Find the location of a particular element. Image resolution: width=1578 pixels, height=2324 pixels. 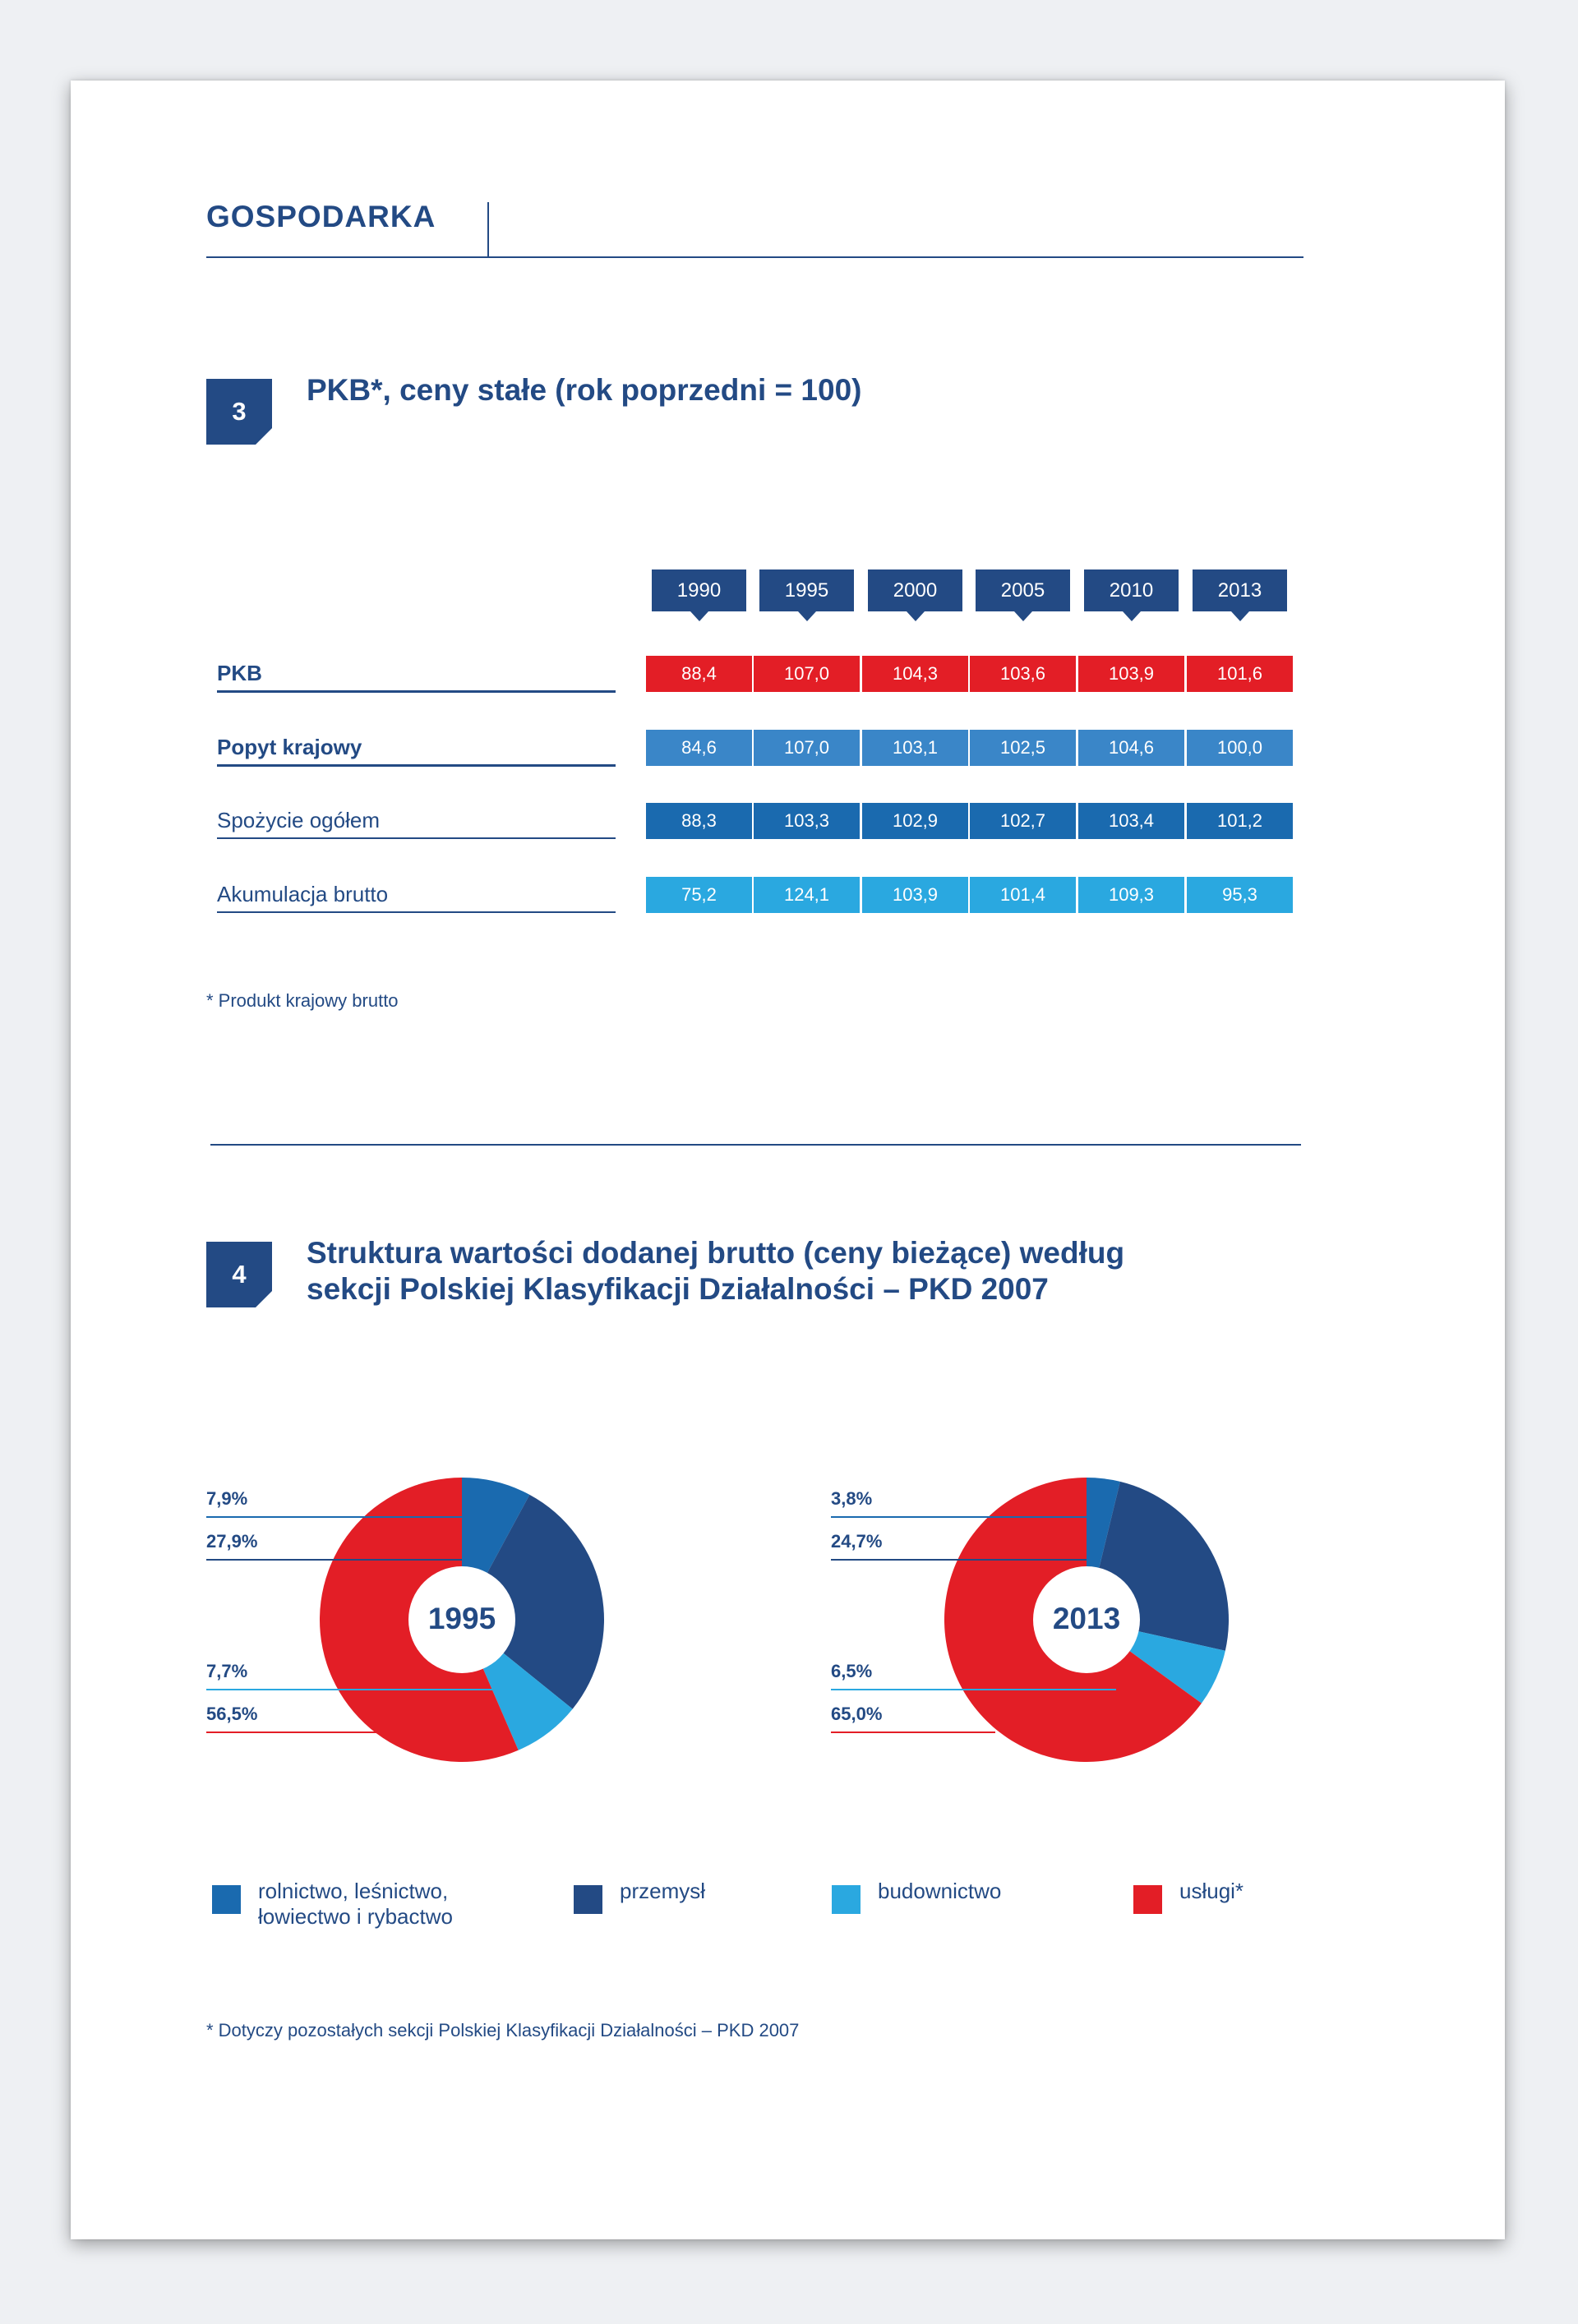

row-label: Popyt krajowy is located at coordinates (289, 747).